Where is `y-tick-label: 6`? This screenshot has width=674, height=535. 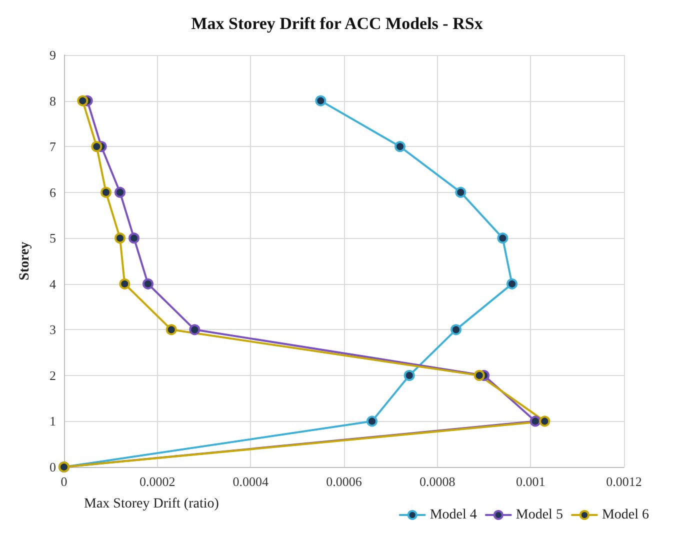
y-tick-label: 6 is located at coordinates (53, 192).